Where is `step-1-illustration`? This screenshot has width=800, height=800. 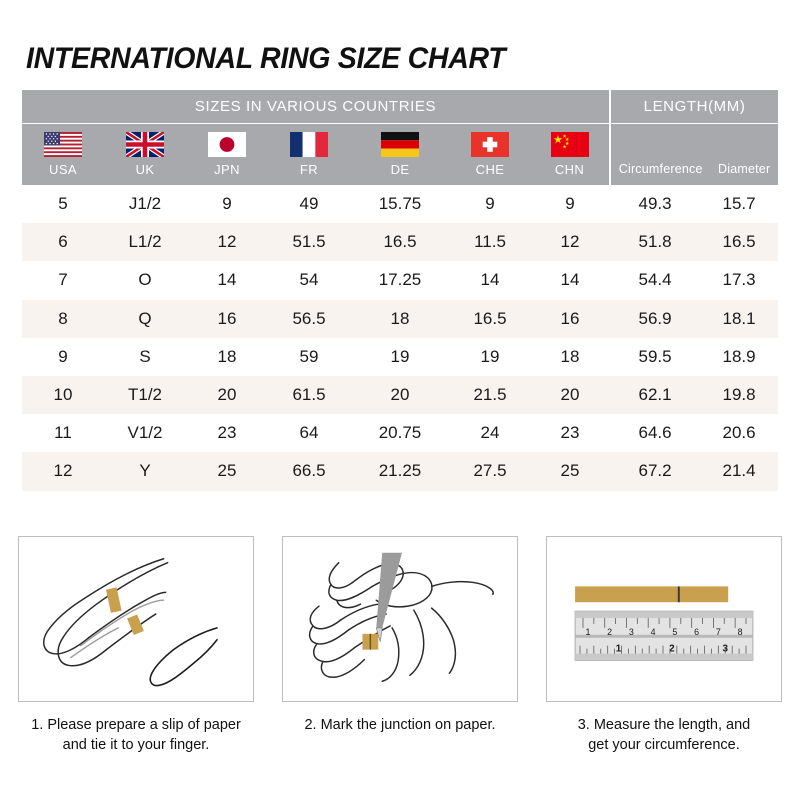
step-1-illustration is located at coordinates (136, 619).